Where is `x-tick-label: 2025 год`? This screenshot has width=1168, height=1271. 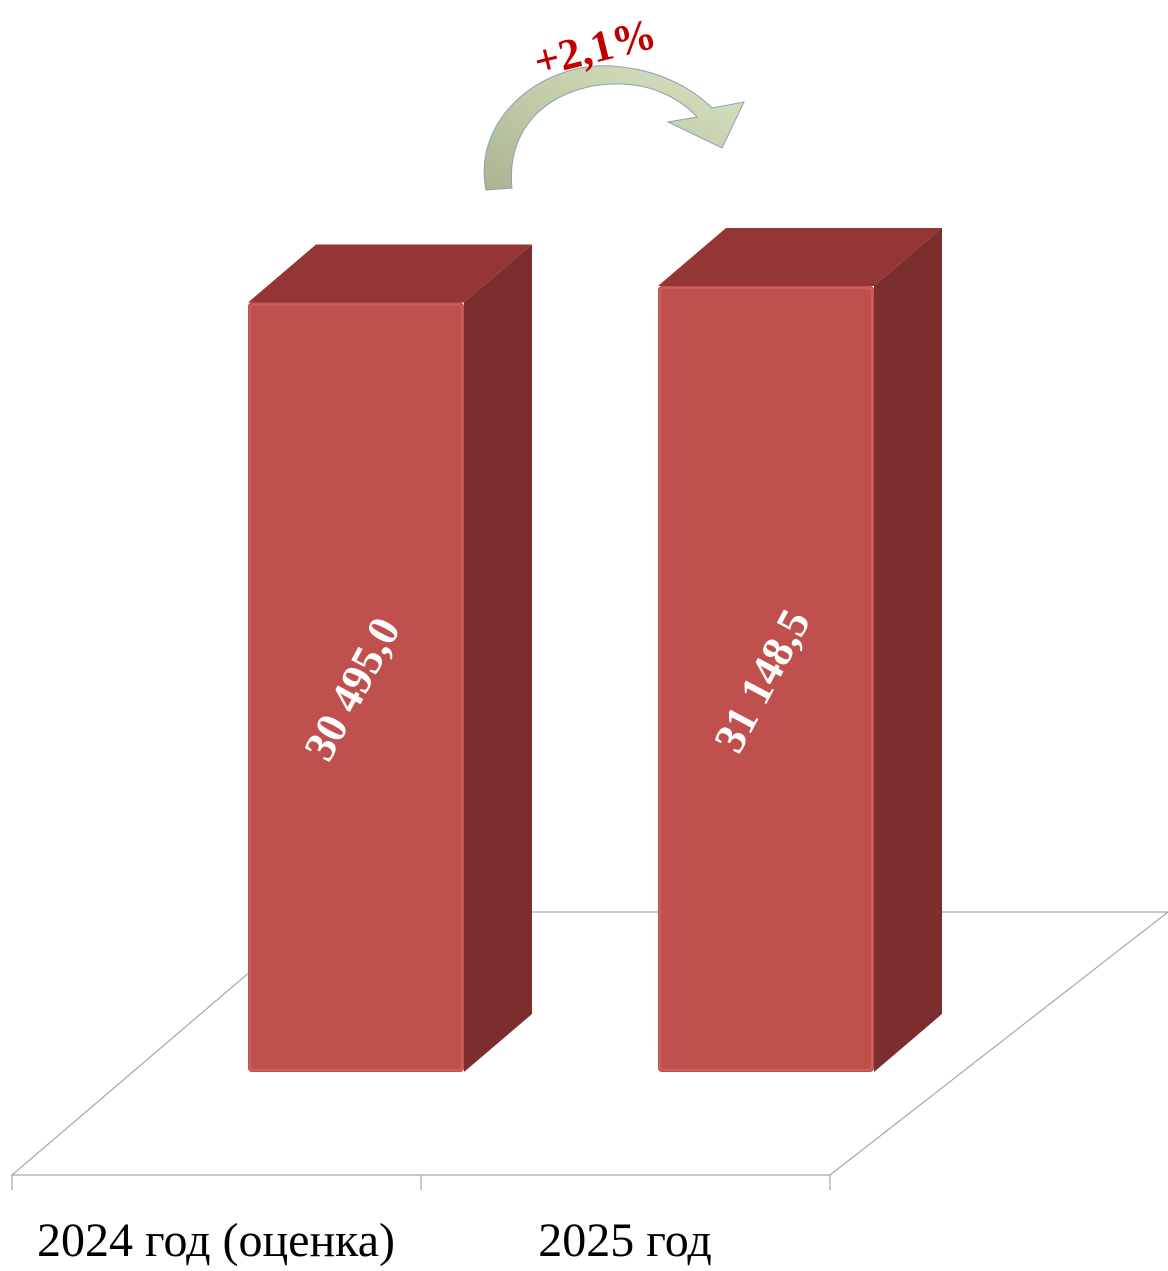
x-tick-label: 2025 год is located at coordinates (625, 1240).